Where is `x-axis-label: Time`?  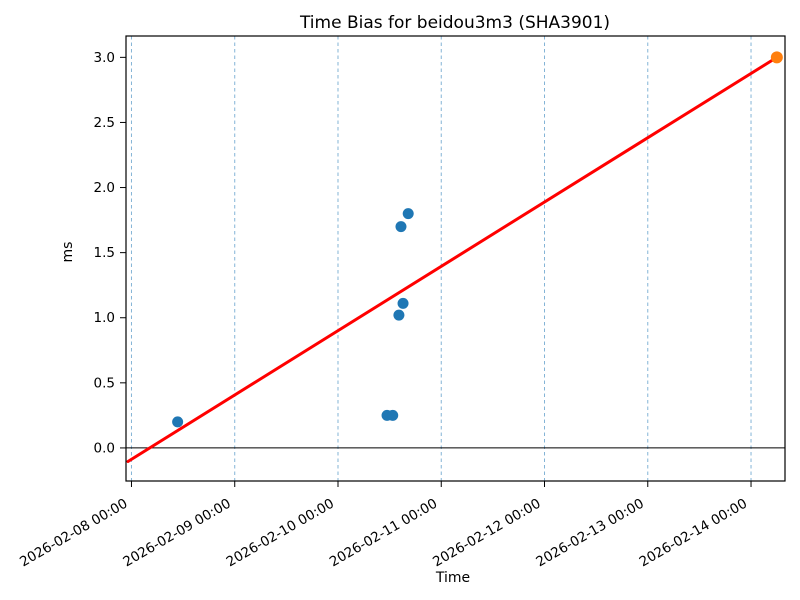 x-axis-label: Time is located at coordinates (452, 578).